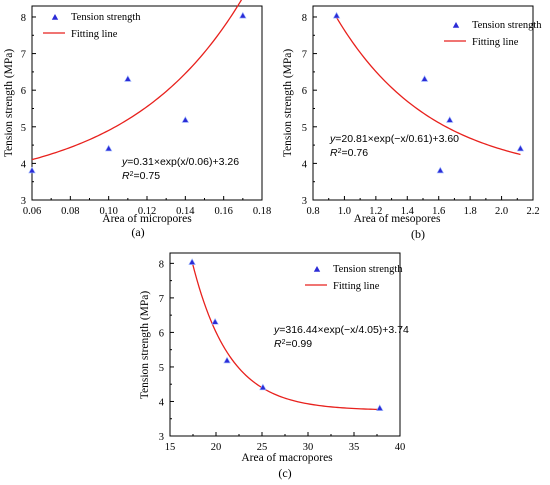 The image size is (550, 485). Describe the element at coordinates (418, 234) in the screenshot. I see `panel-label: (b)` at that location.